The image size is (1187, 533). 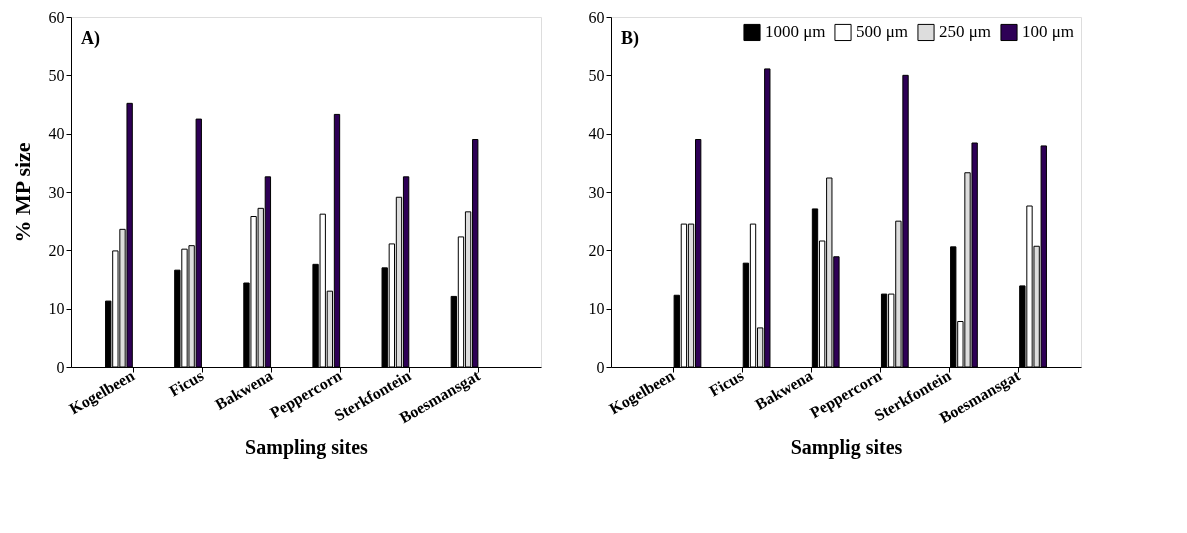 What do you see at coordinates (795, 32) in the screenshot?
I see `legend-label: 1000 μm` at bounding box center [795, 32].